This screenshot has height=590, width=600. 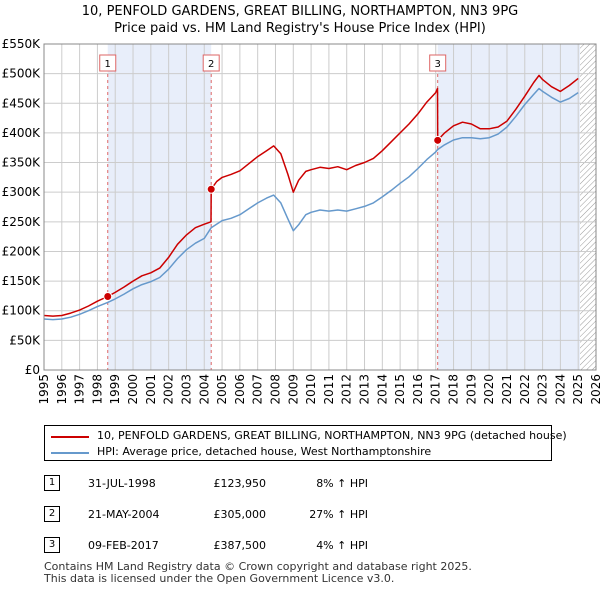 What do you see at coordinates (97, 389) in the screenshot?
I see `x-tick-label: 1998` at bounding box center [97, 389].